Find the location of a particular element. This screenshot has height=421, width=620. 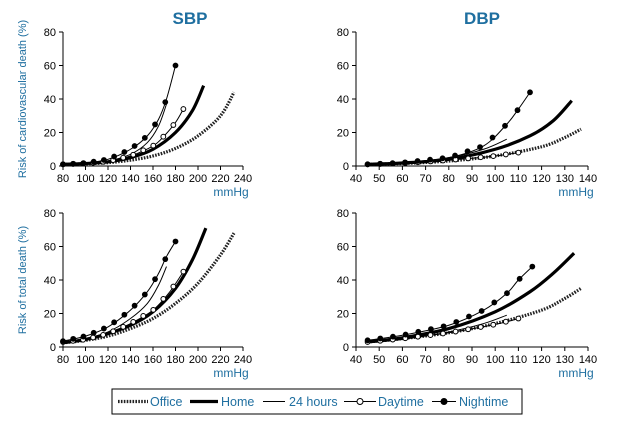

series-home is located at coordinates (470, 132).